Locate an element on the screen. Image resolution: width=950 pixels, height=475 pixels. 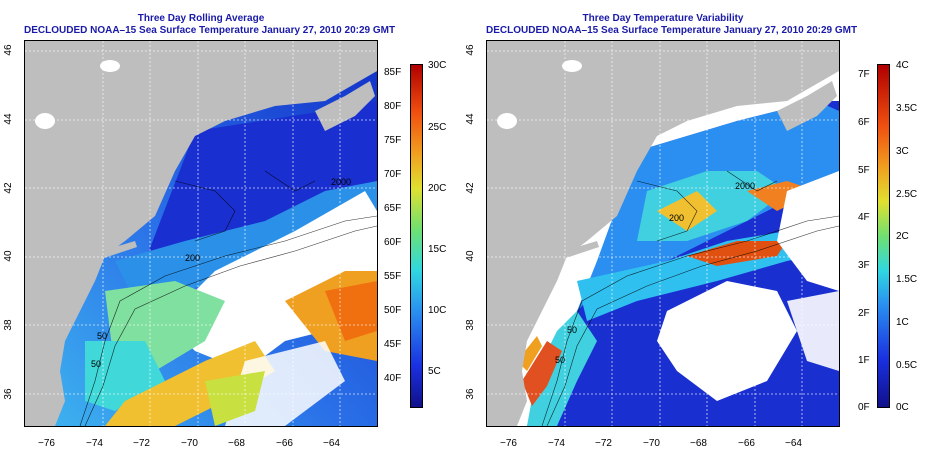
left-cb-5c: 5C is located at coordinates (434, 371).